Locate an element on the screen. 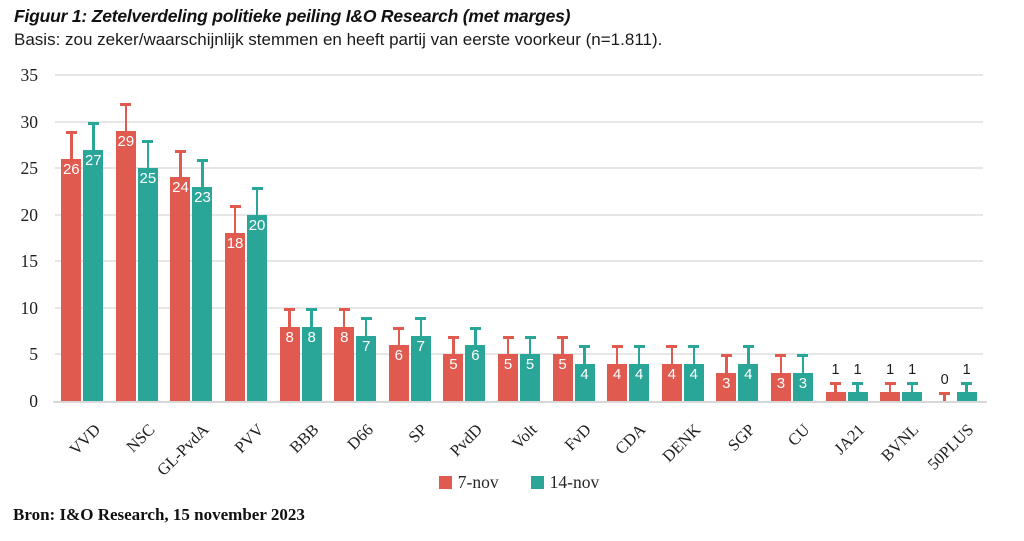  bar-7-nov-DENK: 4 is located at coordinates (671, 382).